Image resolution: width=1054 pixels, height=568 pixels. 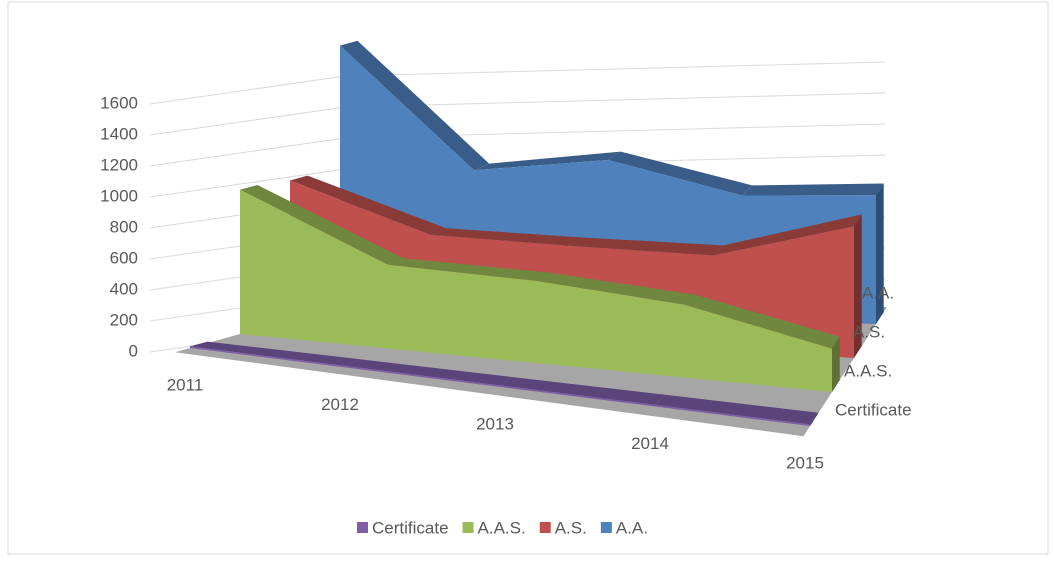 What do you see at coordinates (873, 409) in the screenshot?
I see `depth-label: Certificate` at bounding box center [873, 409].